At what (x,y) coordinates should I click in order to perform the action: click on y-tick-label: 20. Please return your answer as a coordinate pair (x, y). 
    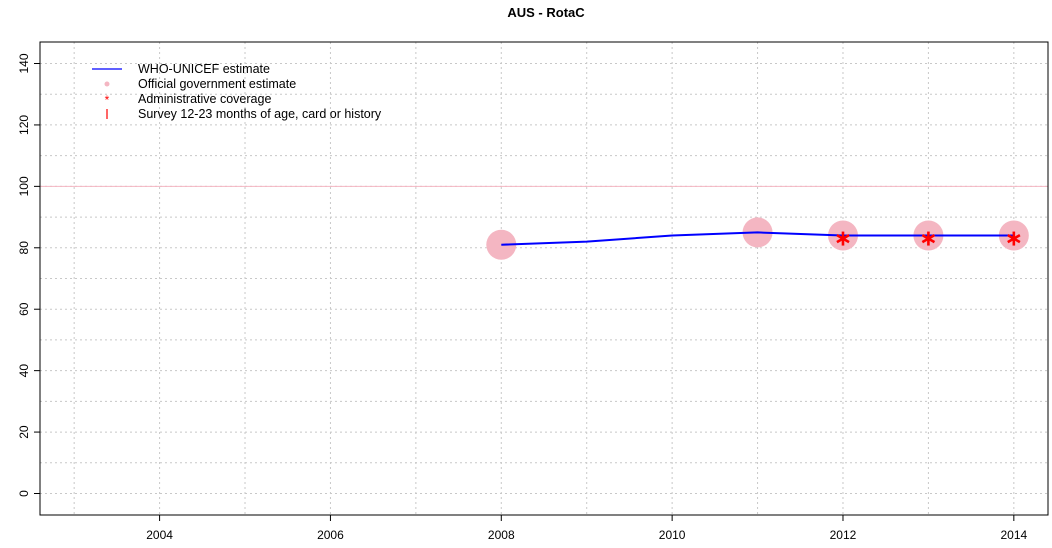
    Looking at the image, I should click on (24, 432).